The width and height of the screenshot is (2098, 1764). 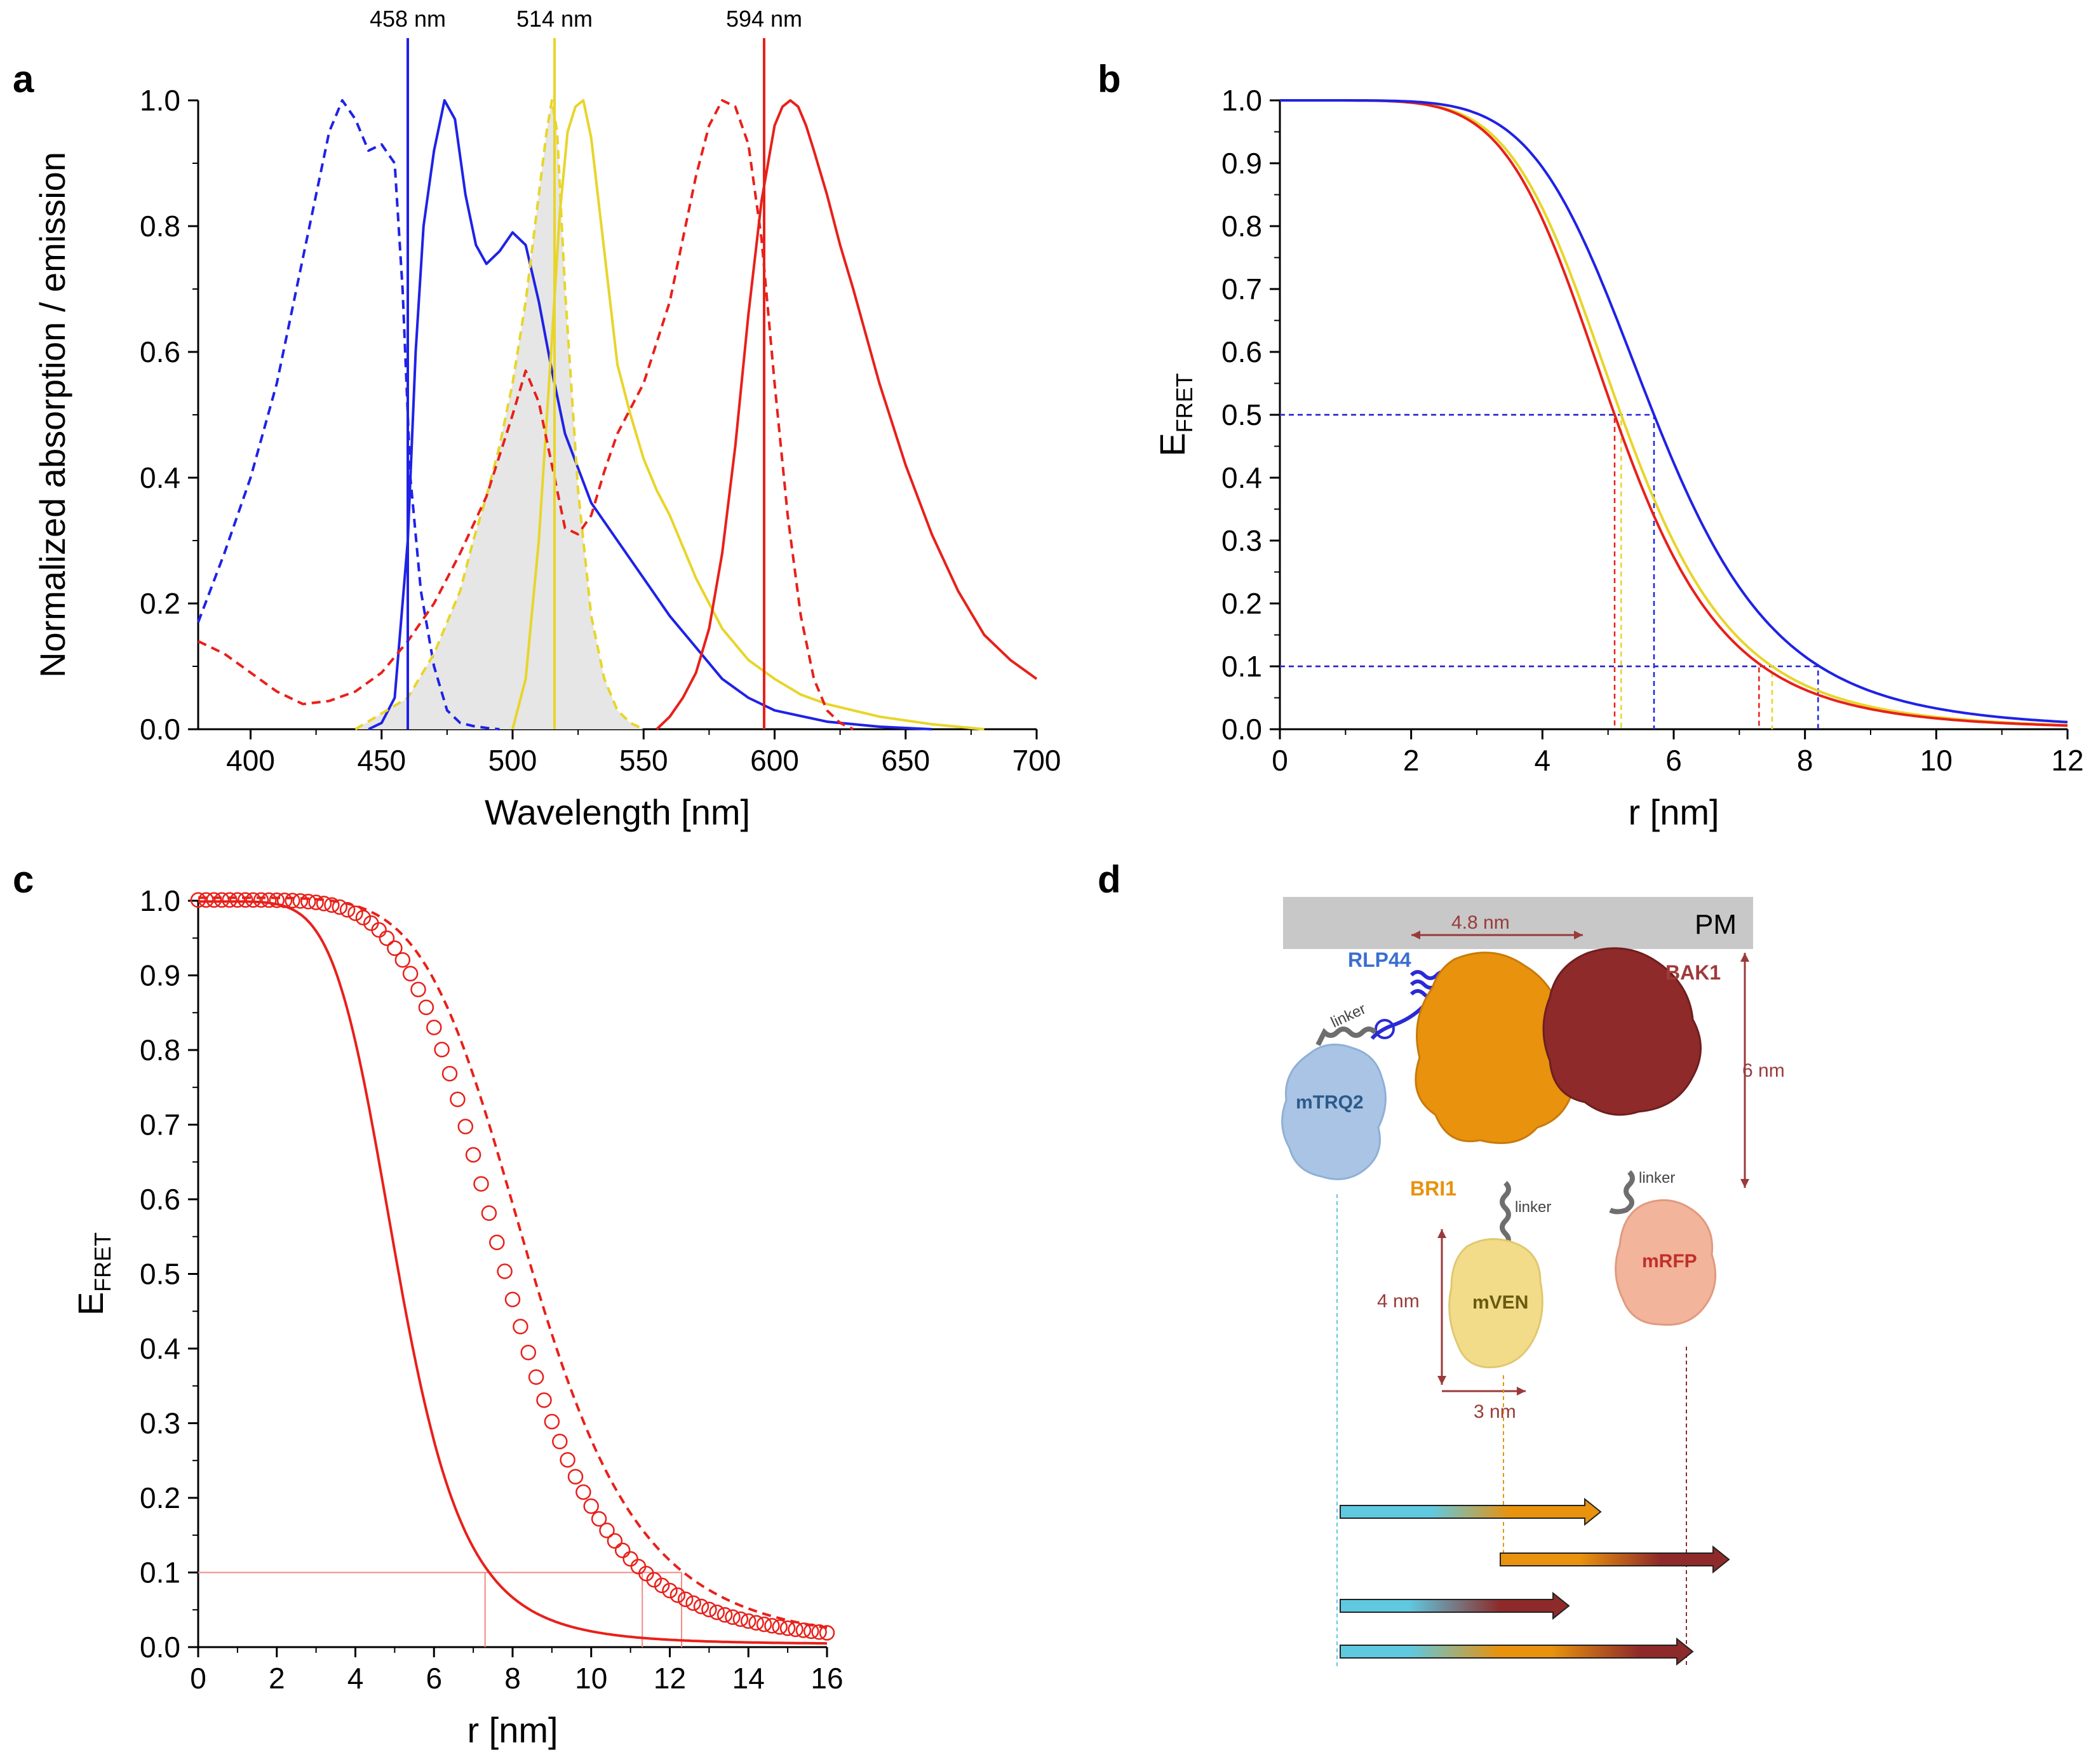 I want to click on x-tick-label: 4, so click(x=356, y=1678).